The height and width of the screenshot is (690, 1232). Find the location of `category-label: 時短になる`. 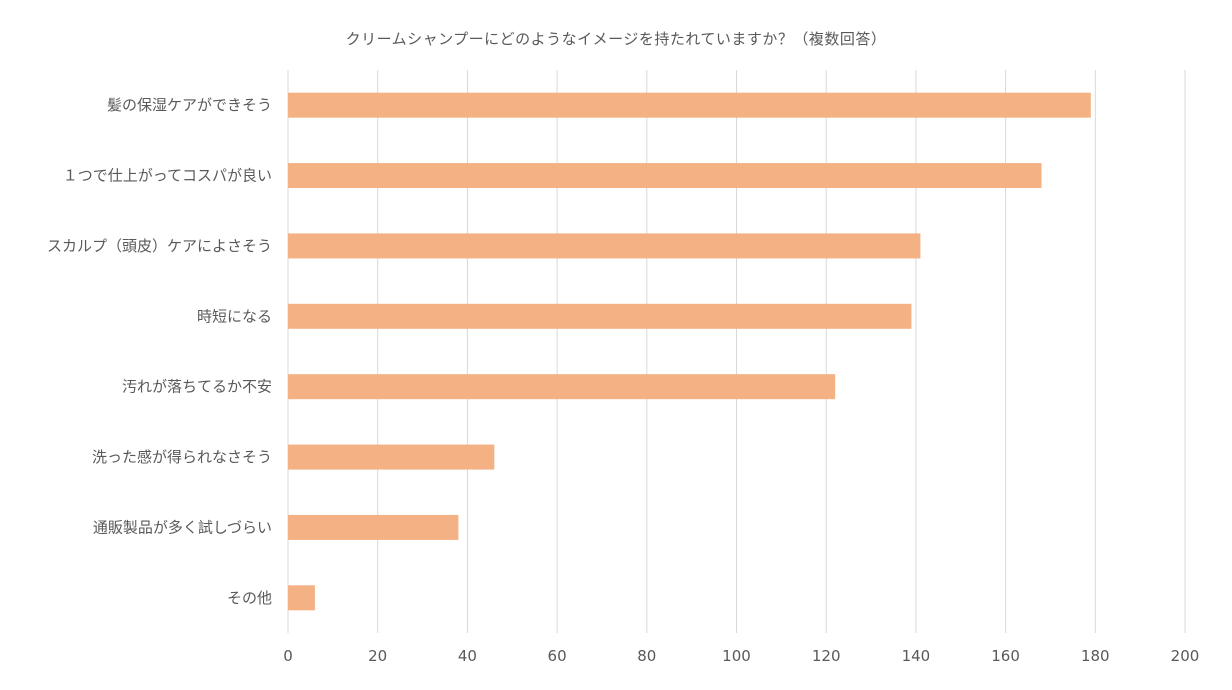

category-label: 時短になる is located at coordinates (234, 316).